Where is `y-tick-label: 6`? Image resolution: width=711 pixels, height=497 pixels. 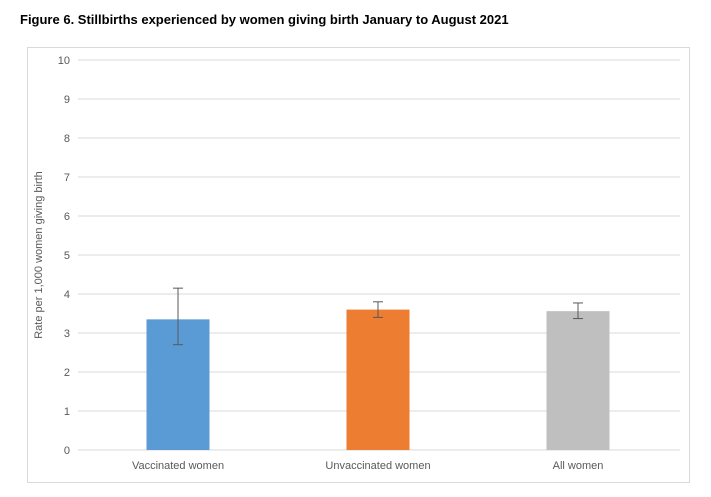 y-tick-label: 6 is located at coordinates (67, 217).